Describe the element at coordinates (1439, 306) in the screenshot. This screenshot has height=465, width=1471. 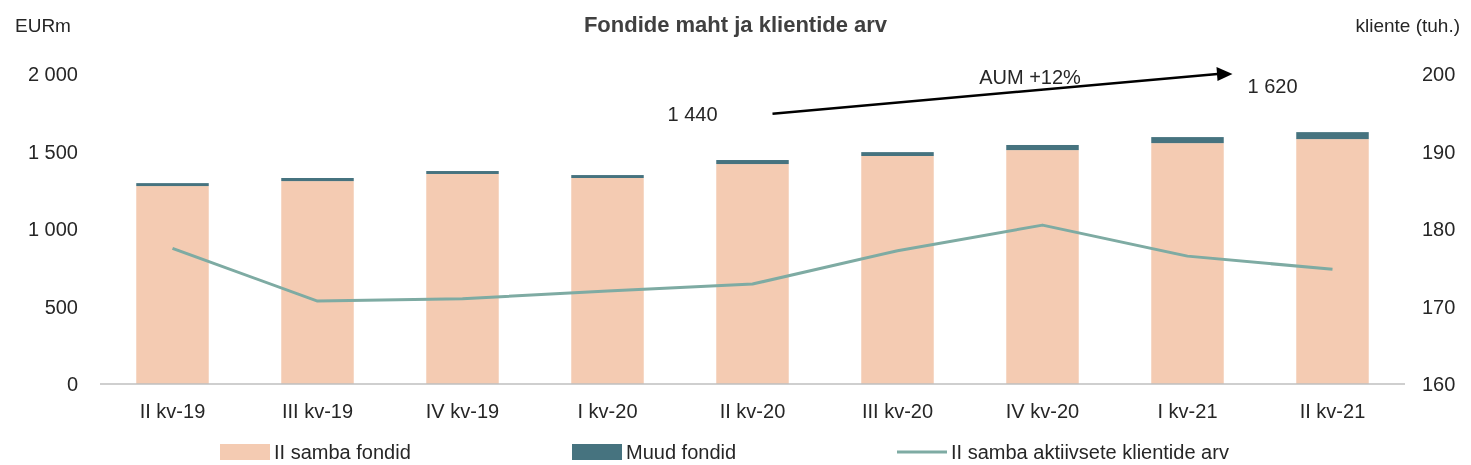
I see `y2-tick-label: 170` at that location.